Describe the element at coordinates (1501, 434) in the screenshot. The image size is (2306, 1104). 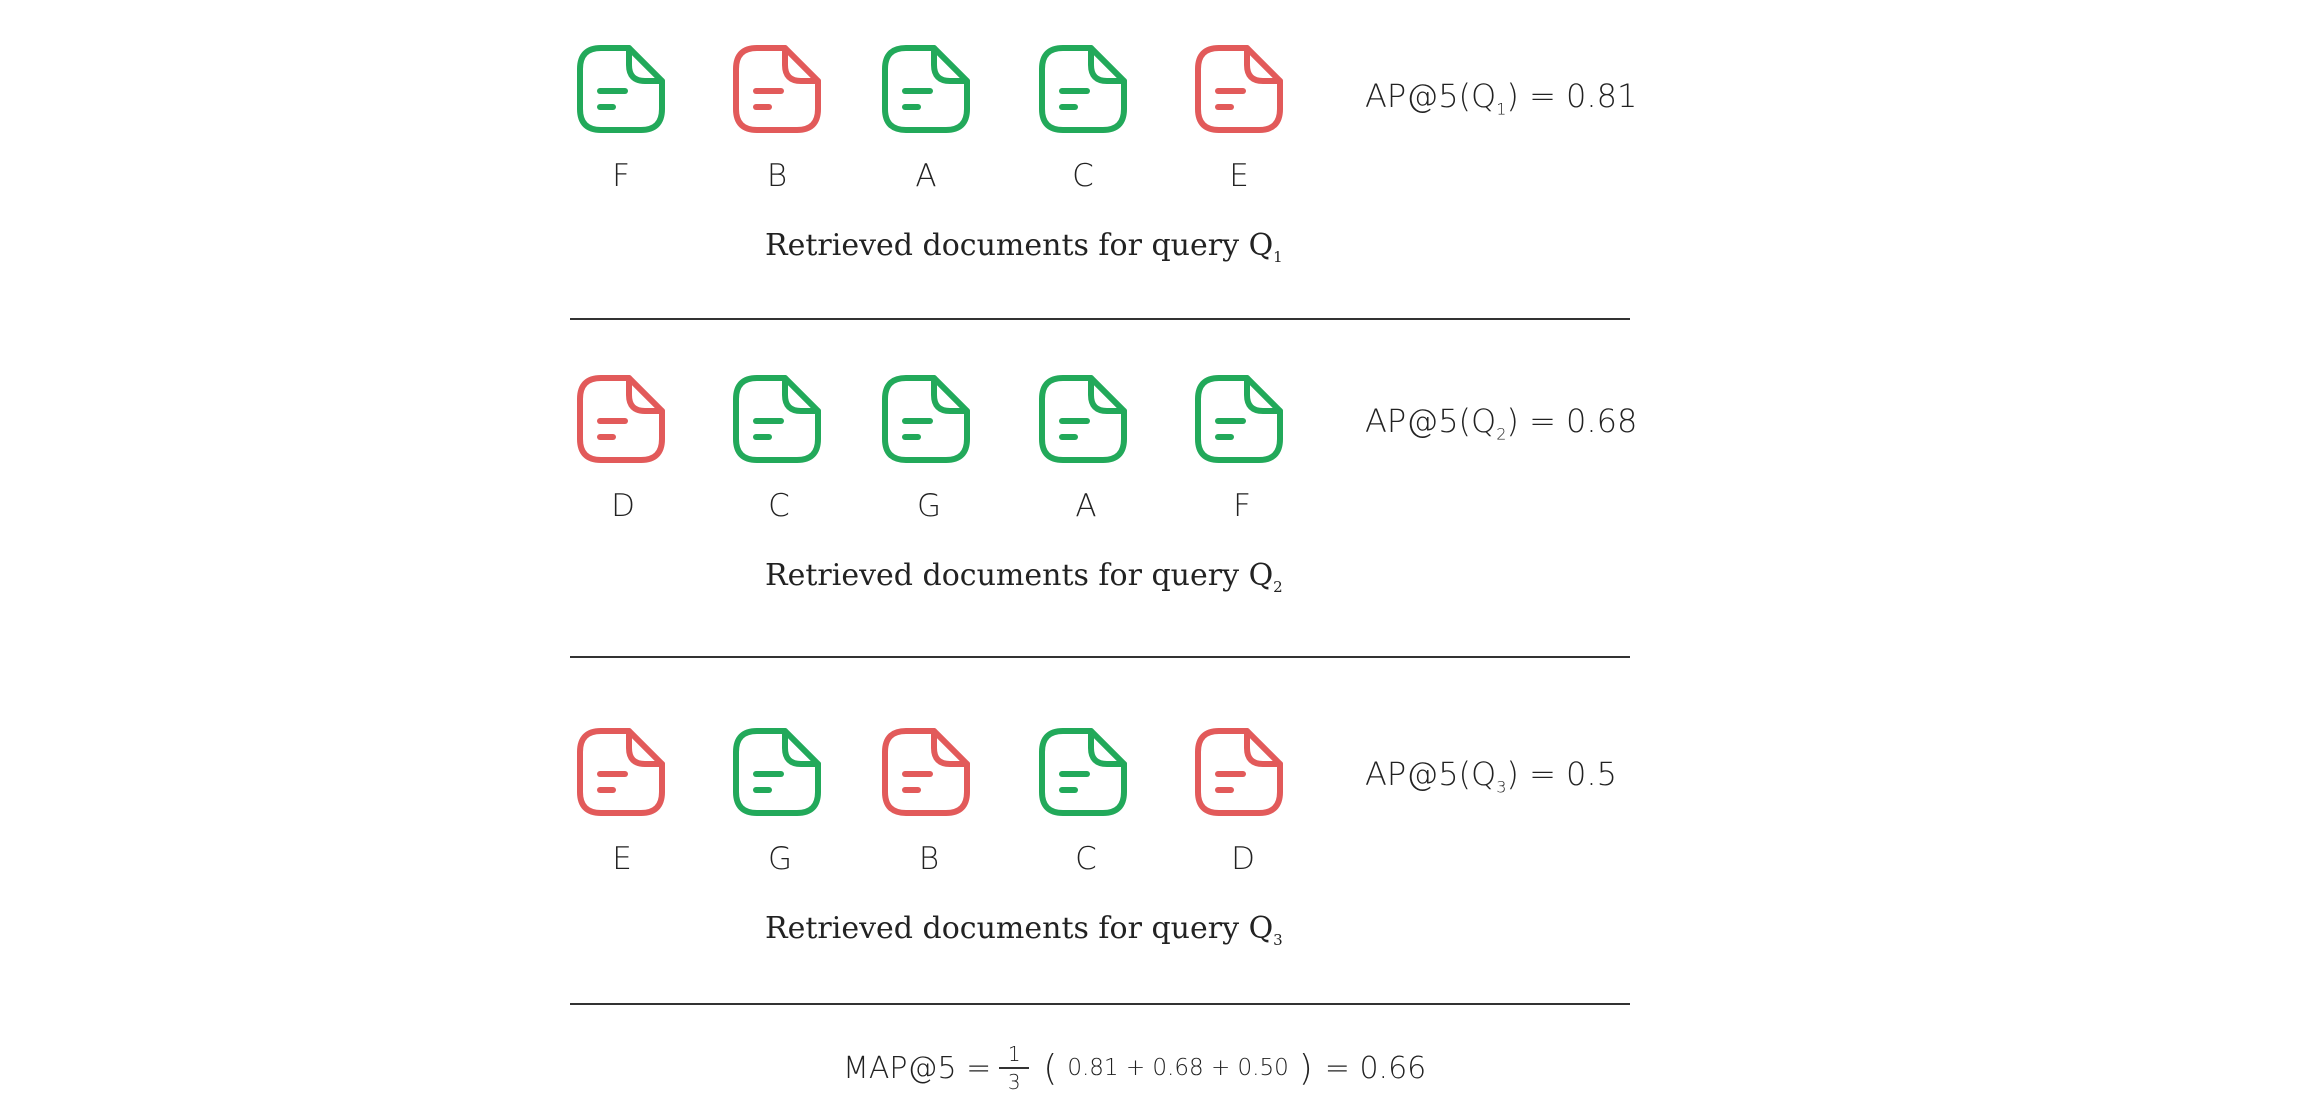
I see `ap-subscript: 2` at that location.